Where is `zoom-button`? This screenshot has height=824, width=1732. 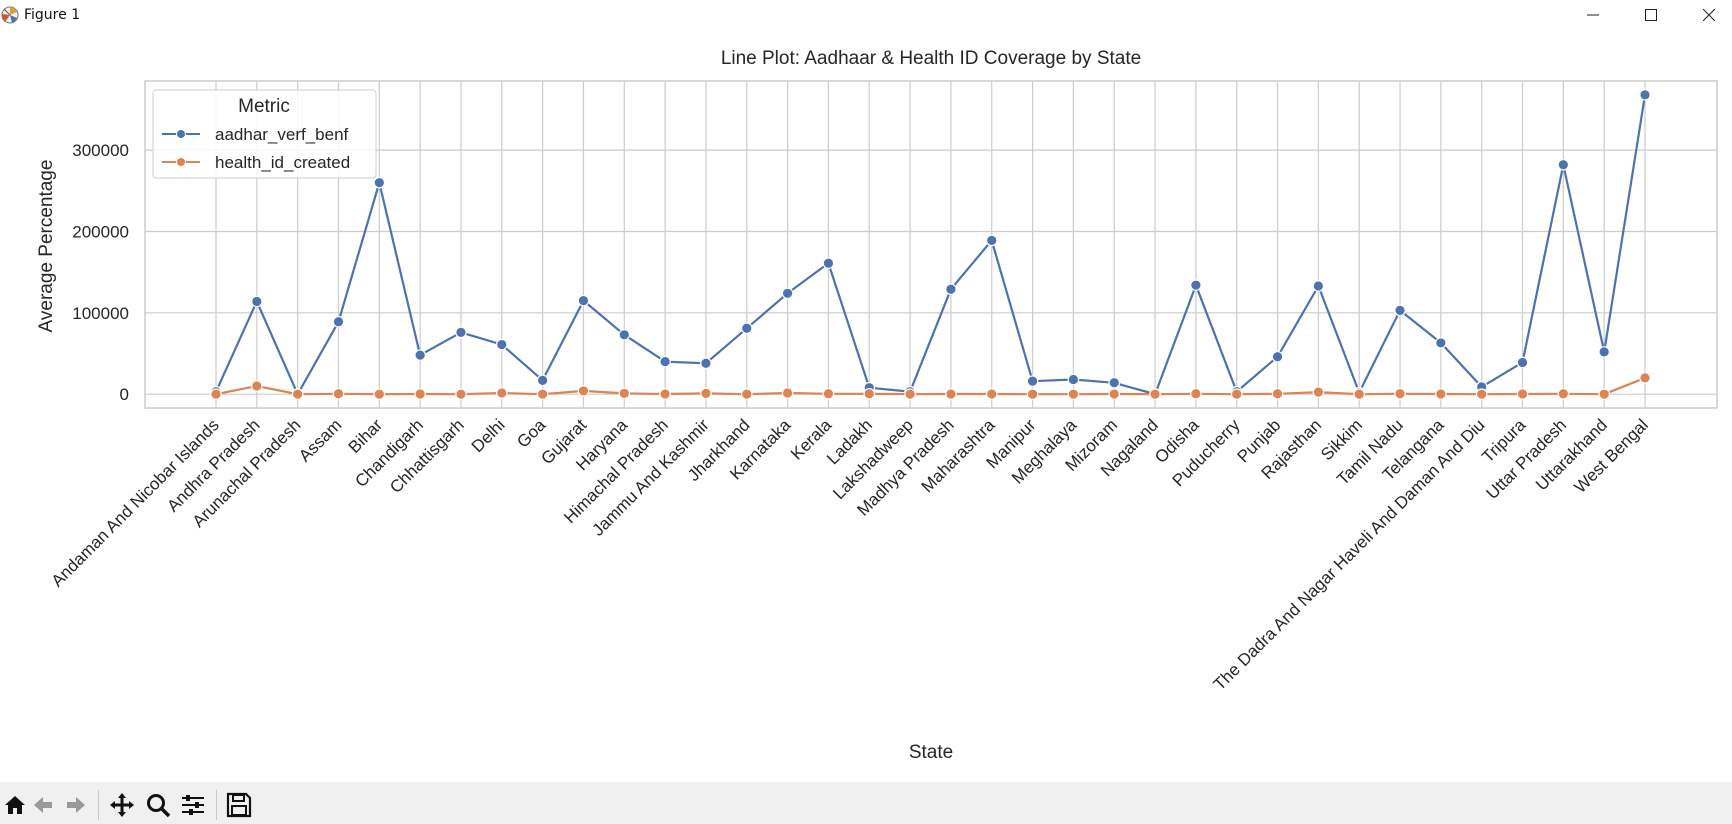
zoom-button is located at coordinates (158, 805).